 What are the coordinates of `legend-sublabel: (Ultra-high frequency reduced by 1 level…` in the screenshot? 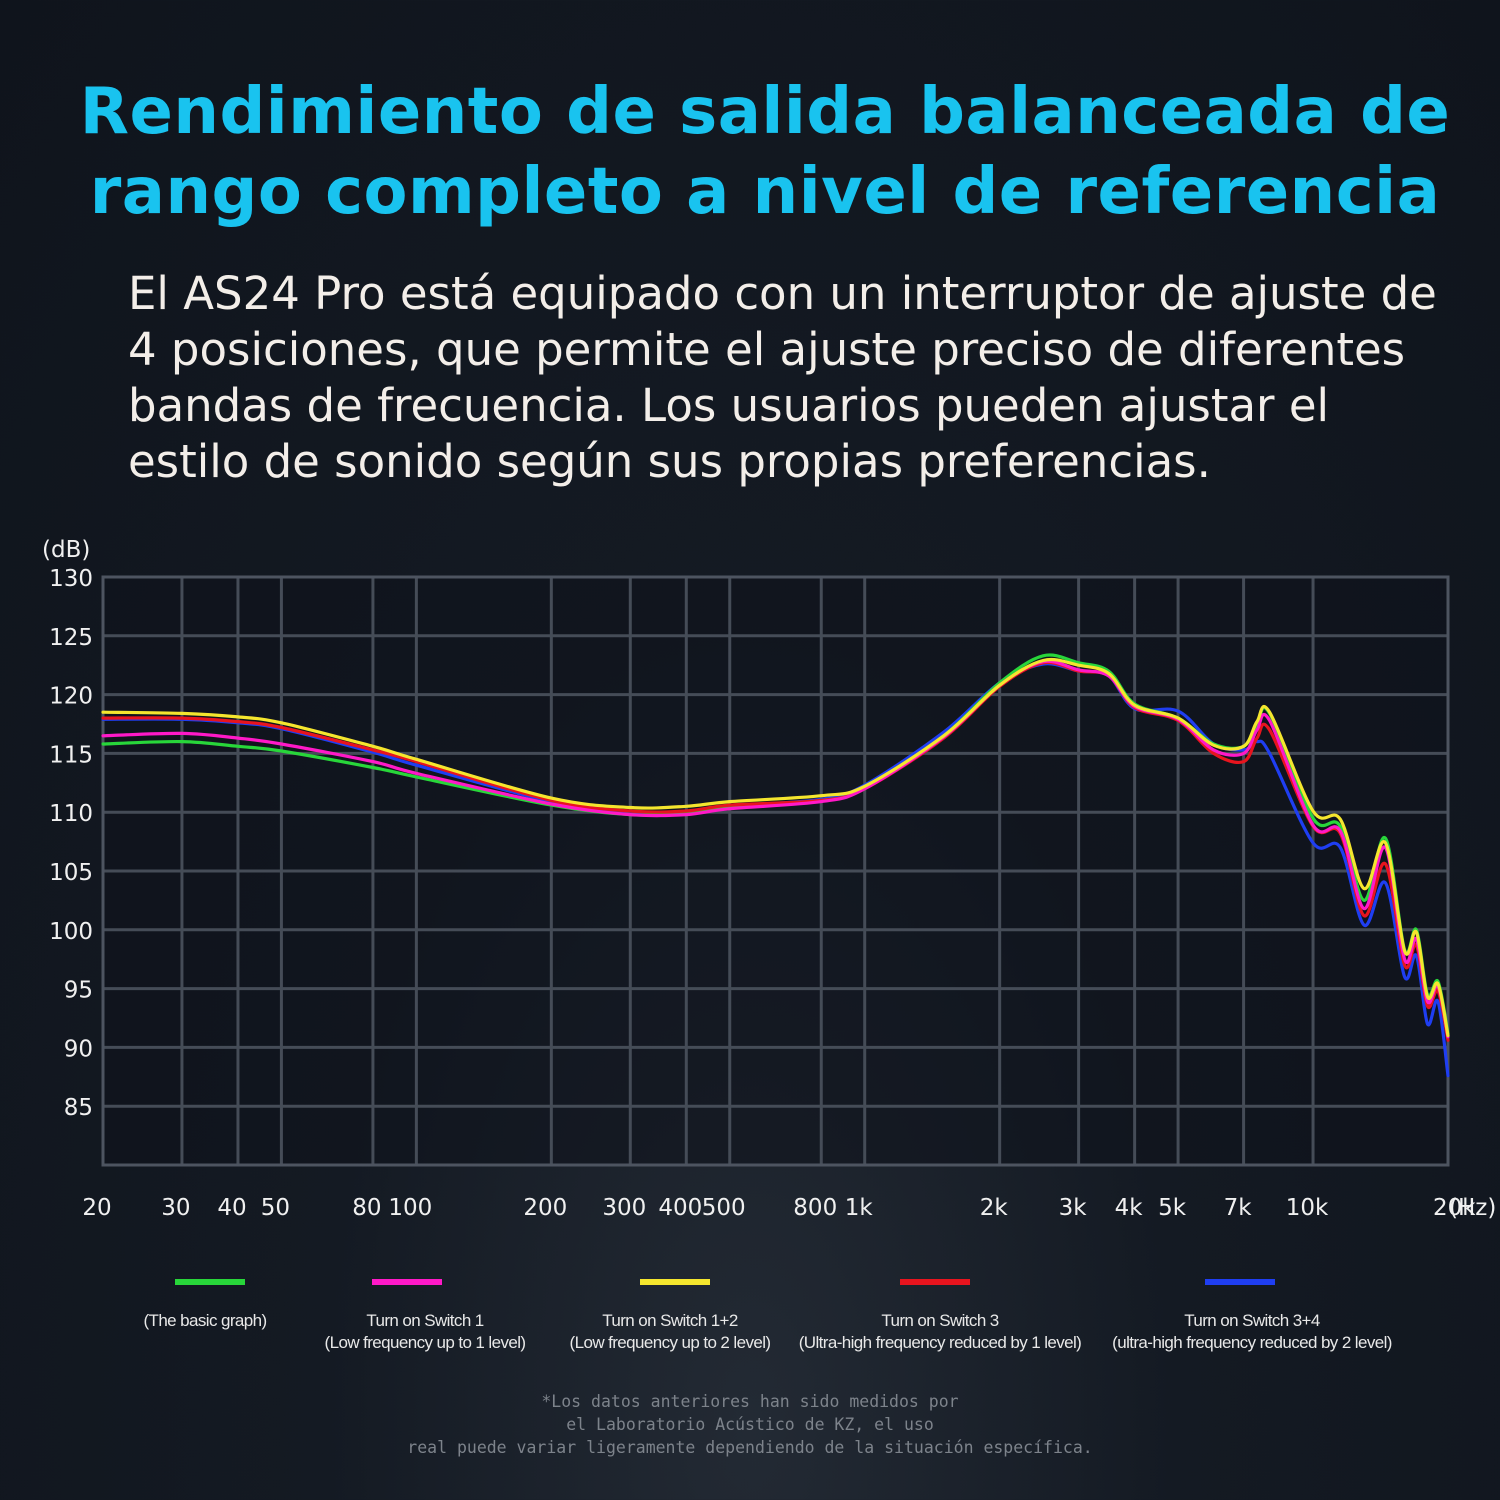 It's located at (940, 1342).